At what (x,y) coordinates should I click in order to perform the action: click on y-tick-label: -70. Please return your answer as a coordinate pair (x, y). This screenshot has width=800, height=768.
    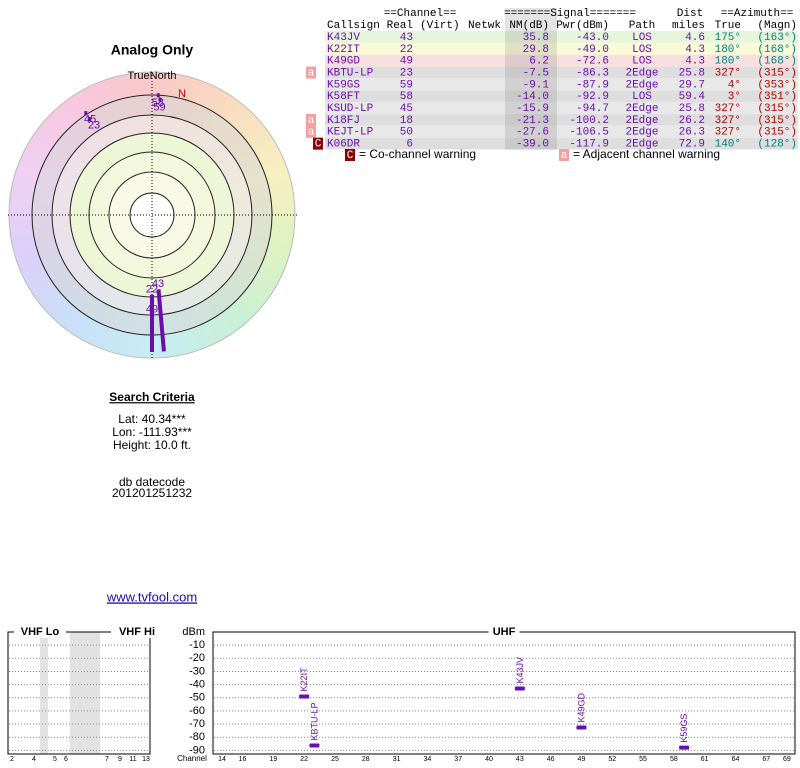
    Looking at the image, I should click on (197, 724).